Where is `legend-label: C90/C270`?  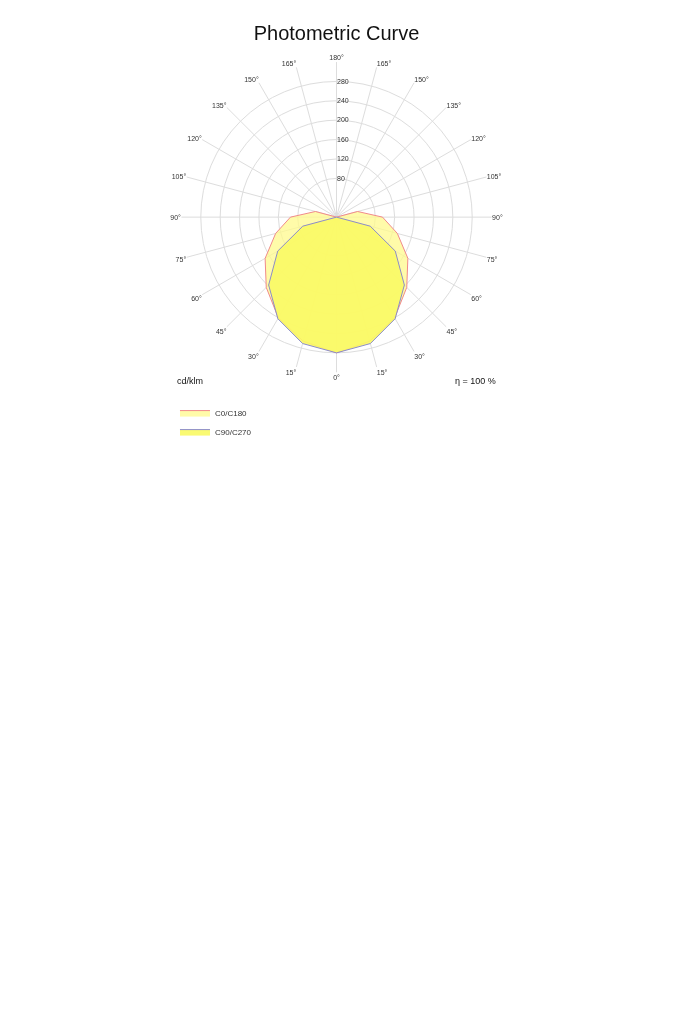
legend-label: C90/C270 is located at coordinates (233, 432).